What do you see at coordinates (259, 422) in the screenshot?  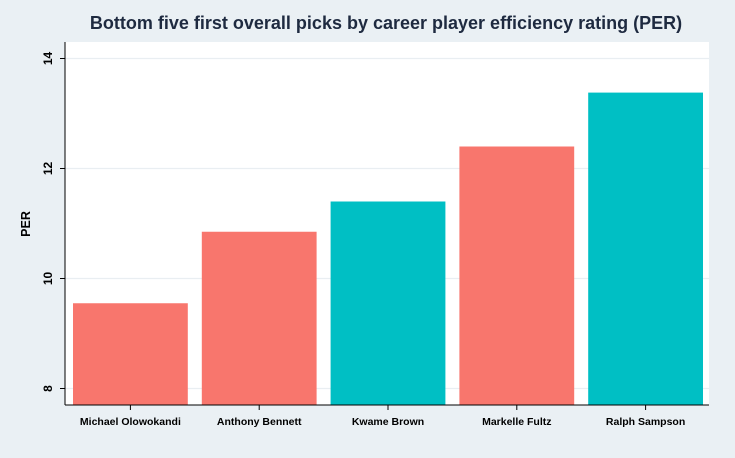 I see `x-tick-label-1: Anthony Bennett` at bounding box center [259, 422].